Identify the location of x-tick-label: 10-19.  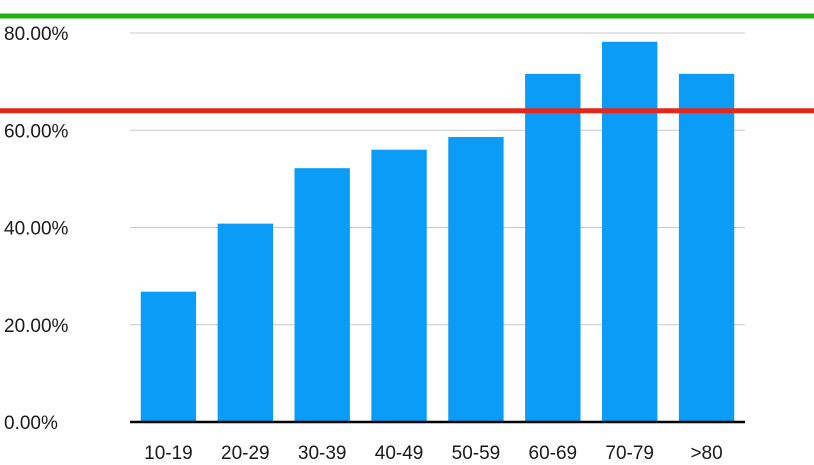
(168, 453).